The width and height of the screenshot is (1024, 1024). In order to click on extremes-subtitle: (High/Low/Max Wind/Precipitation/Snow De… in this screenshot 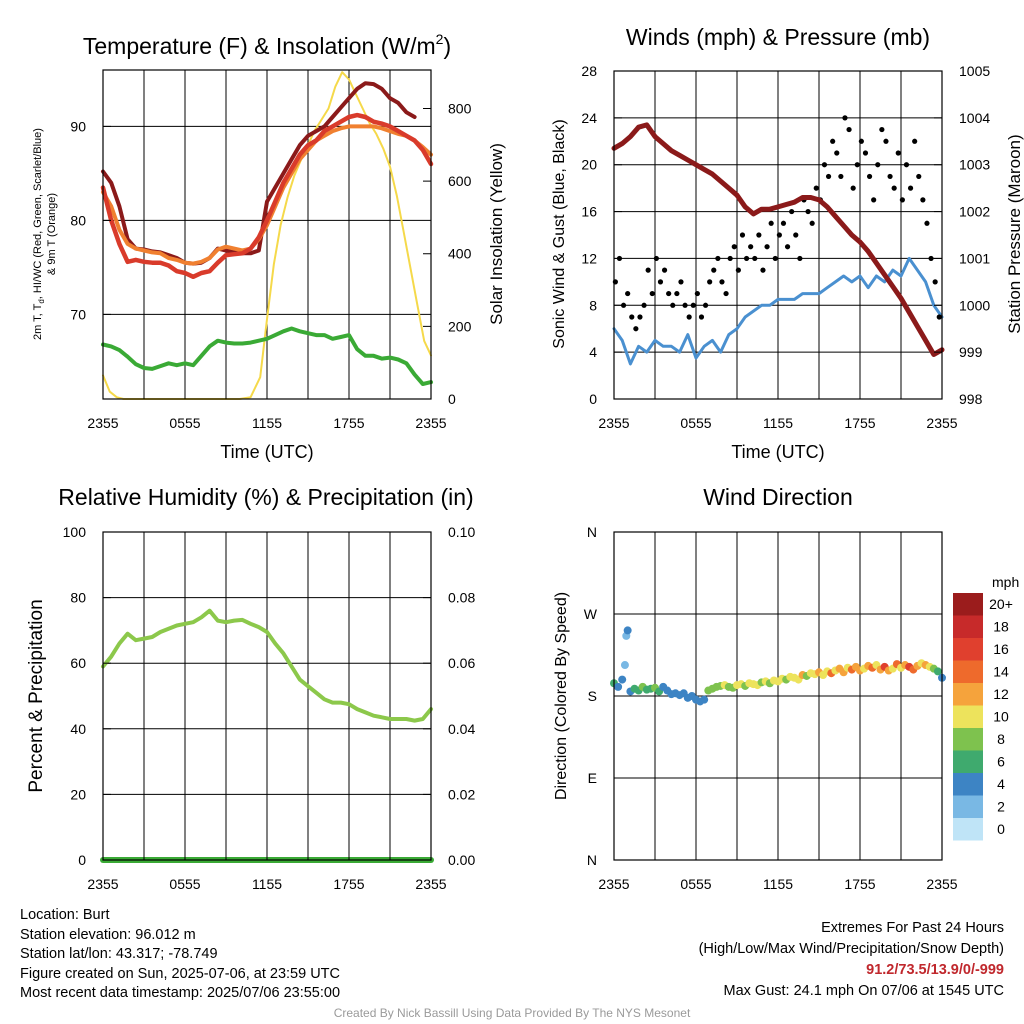, I will do `click(851, 949)`.